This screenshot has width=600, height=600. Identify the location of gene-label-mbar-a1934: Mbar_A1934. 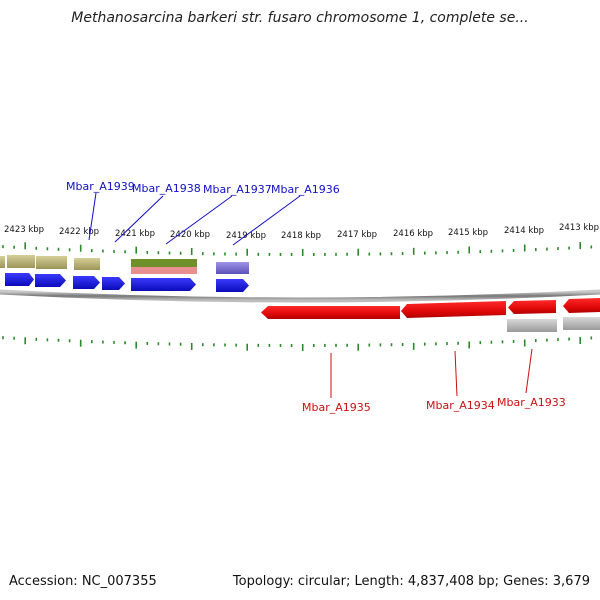
(460, 405).